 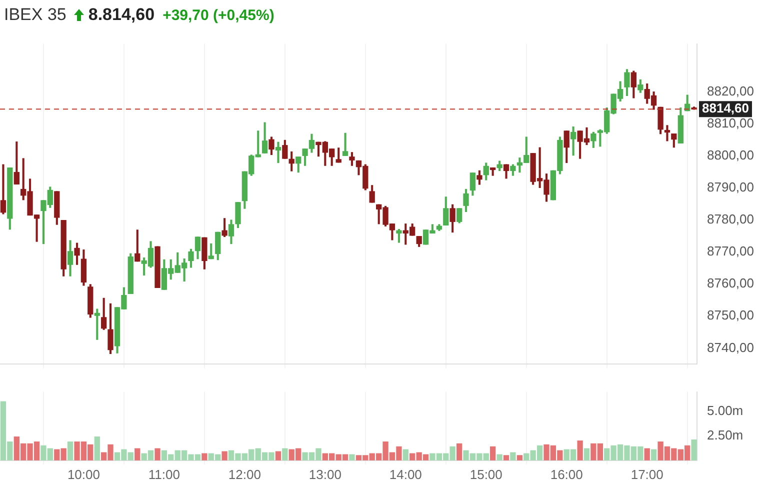 I want to click on x-tick-label: 16:00, so click(x=566, y=474).